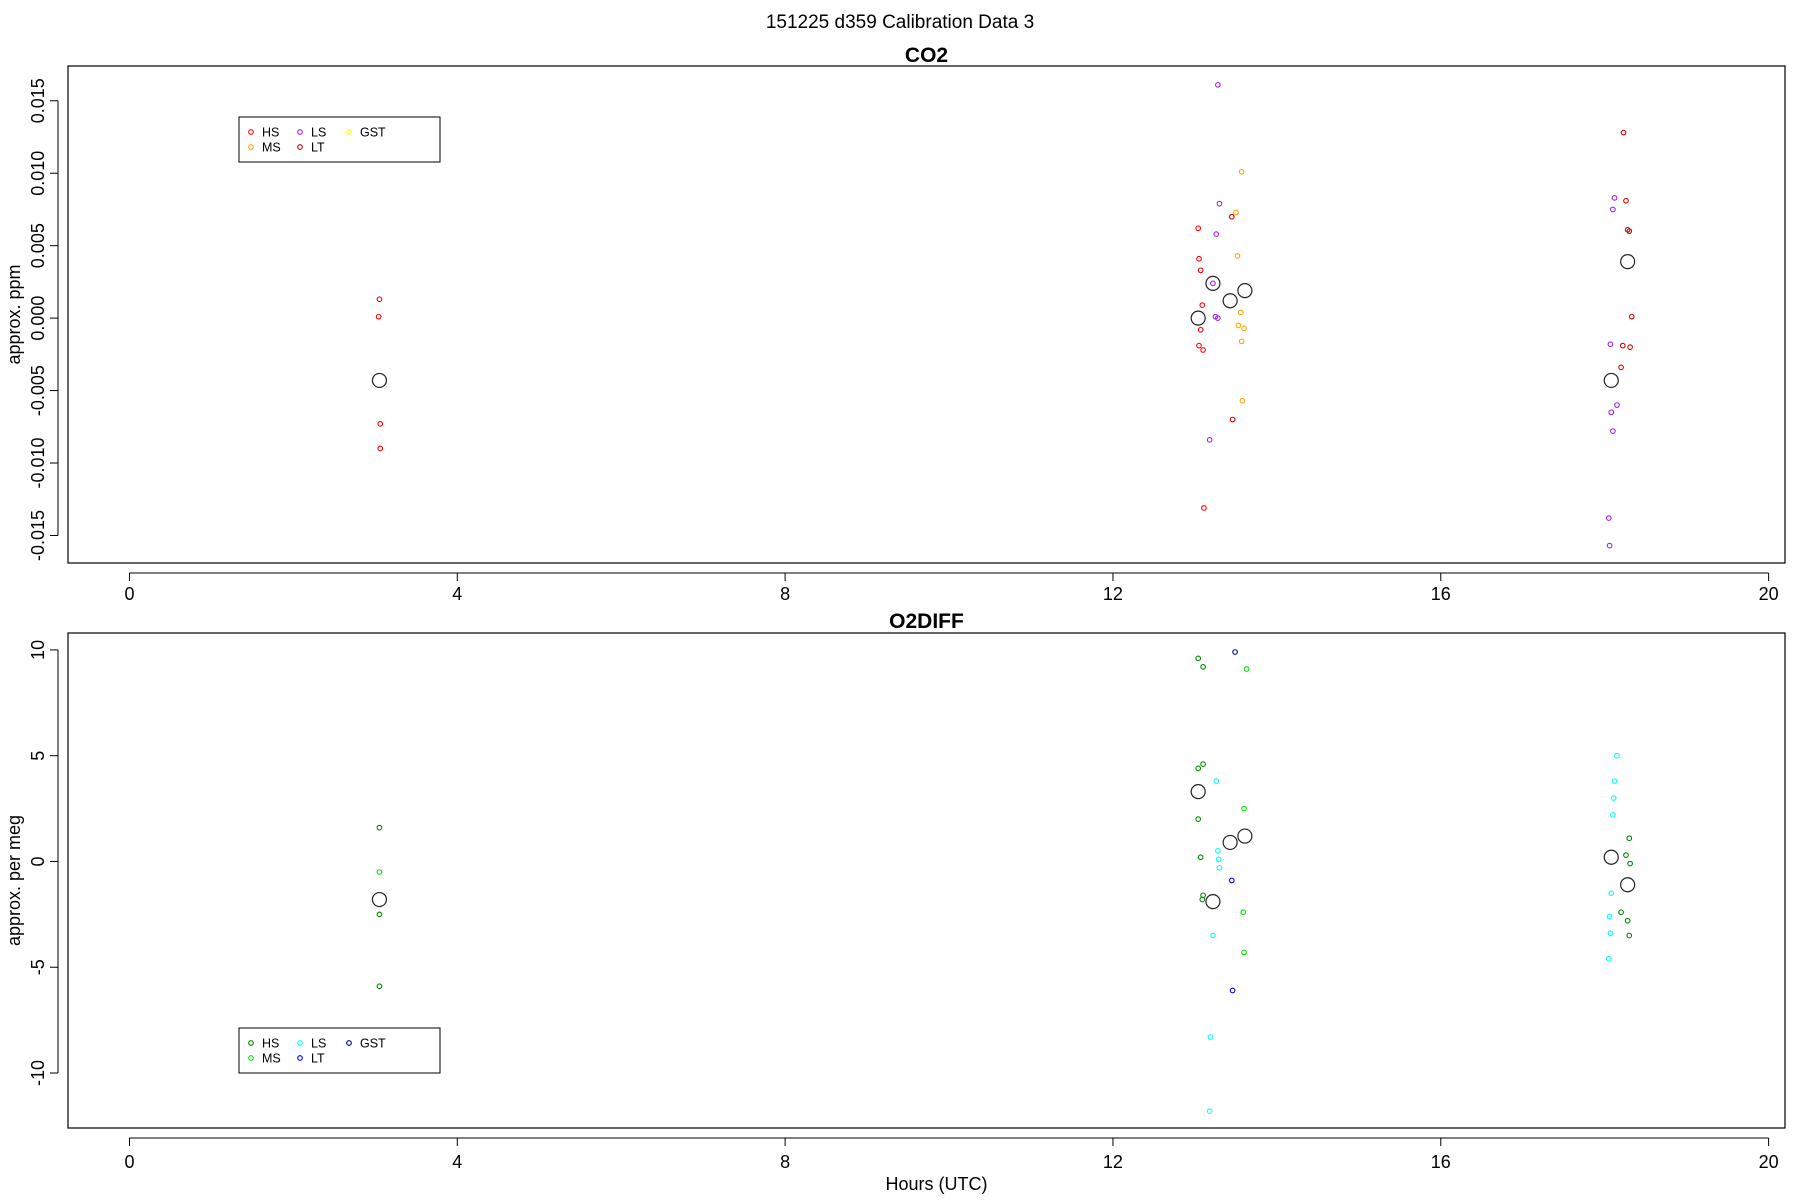 The width and height of the screenshot is (1800, 1200). What do you see at coordinates (937, 1184) in the screenshot?
I see `x-axis-label: Hours (UTC)` at bounding box center [937, 1184].